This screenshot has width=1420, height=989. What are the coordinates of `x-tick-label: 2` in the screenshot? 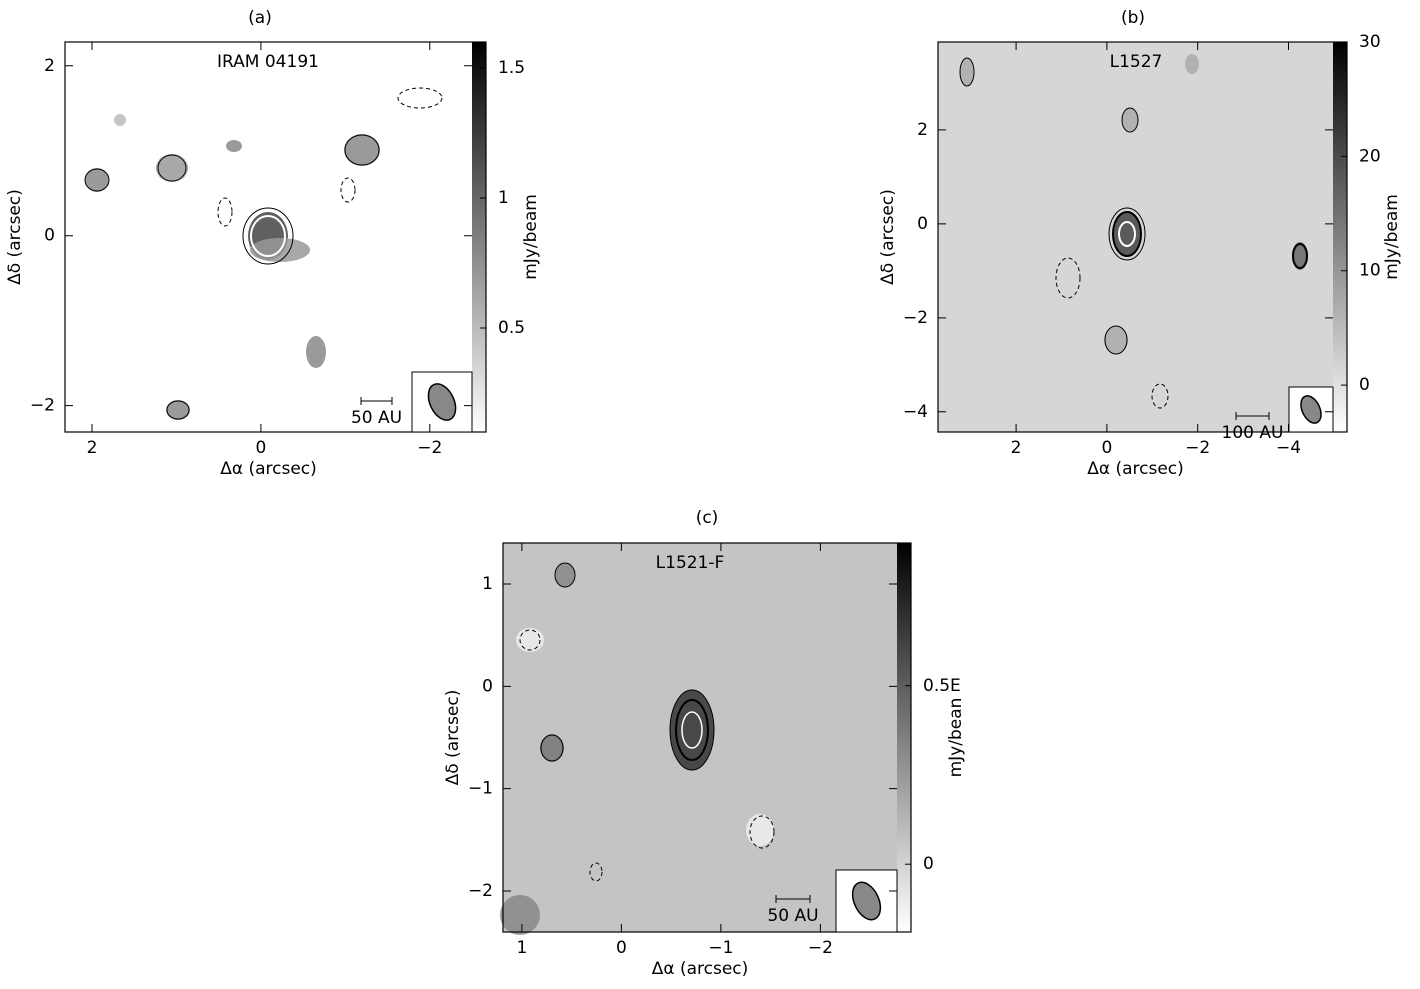 It's located at (1016, 448).